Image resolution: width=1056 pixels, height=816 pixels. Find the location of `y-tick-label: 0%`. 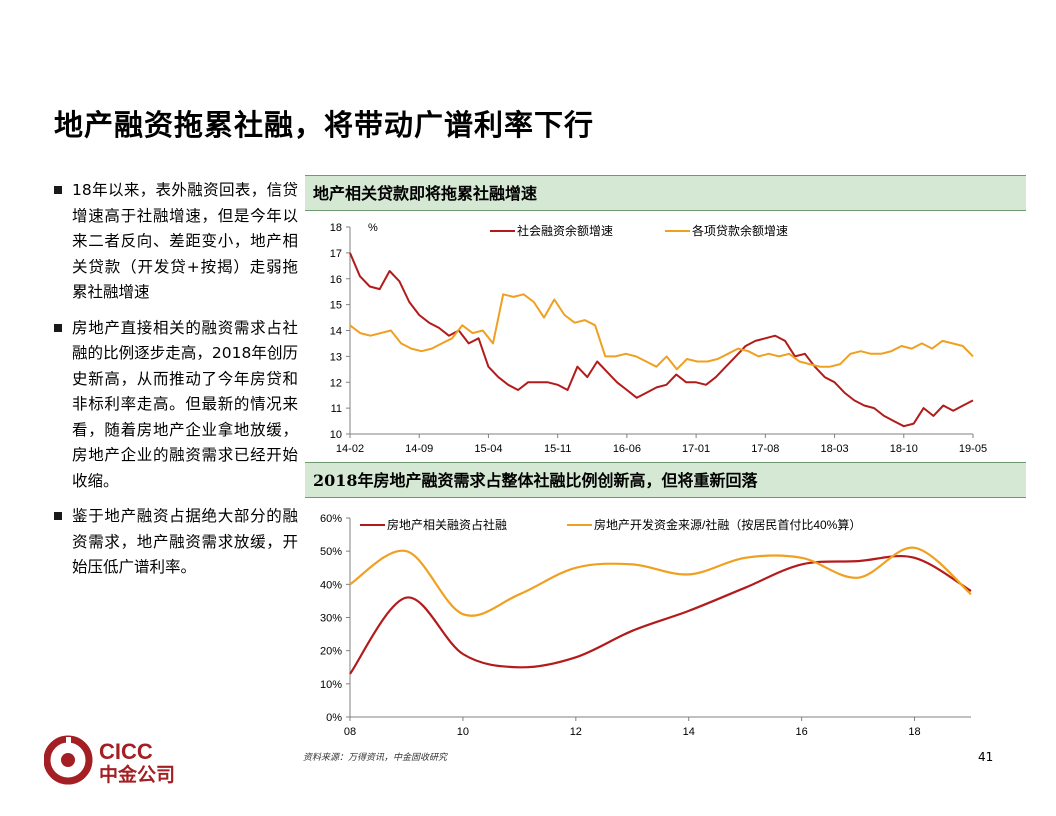

y-tick-label: 0% is located at coordinates (334, 718).